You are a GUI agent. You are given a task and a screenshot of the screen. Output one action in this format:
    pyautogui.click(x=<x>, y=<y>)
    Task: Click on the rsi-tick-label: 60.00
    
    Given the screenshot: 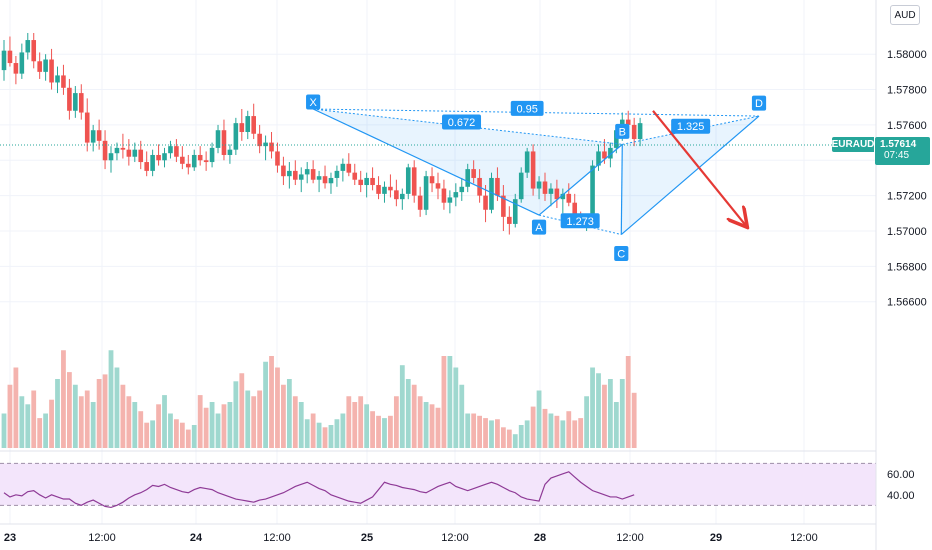 What is the action you would take?
    pyautogui.click(x=901, y=475)
    